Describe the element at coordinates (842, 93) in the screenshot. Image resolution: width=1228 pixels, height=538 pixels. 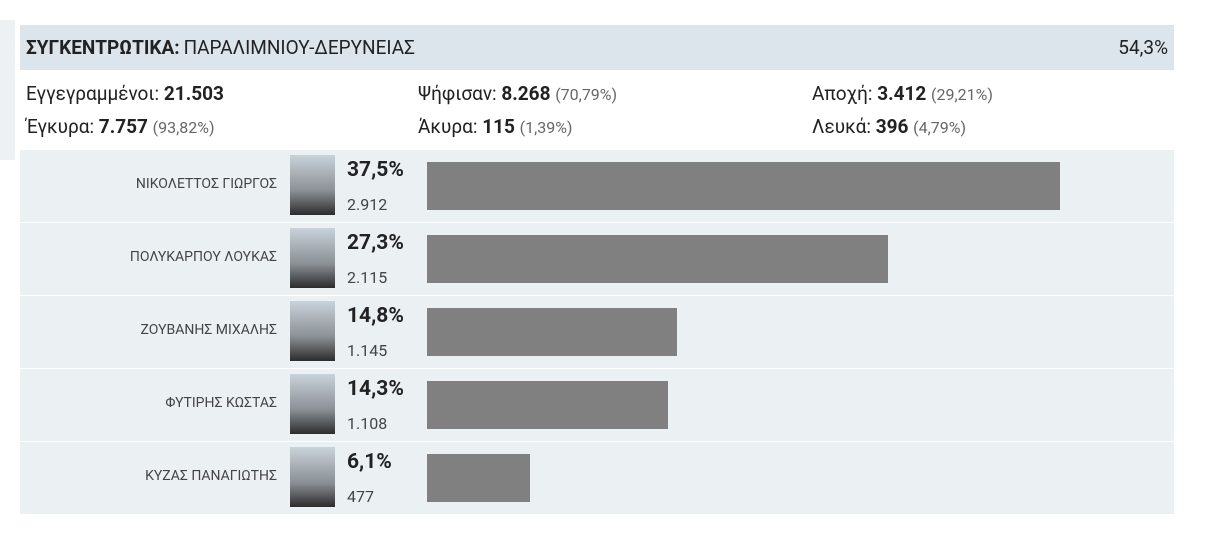
I see `stat-label: Αποχή:` at that location.